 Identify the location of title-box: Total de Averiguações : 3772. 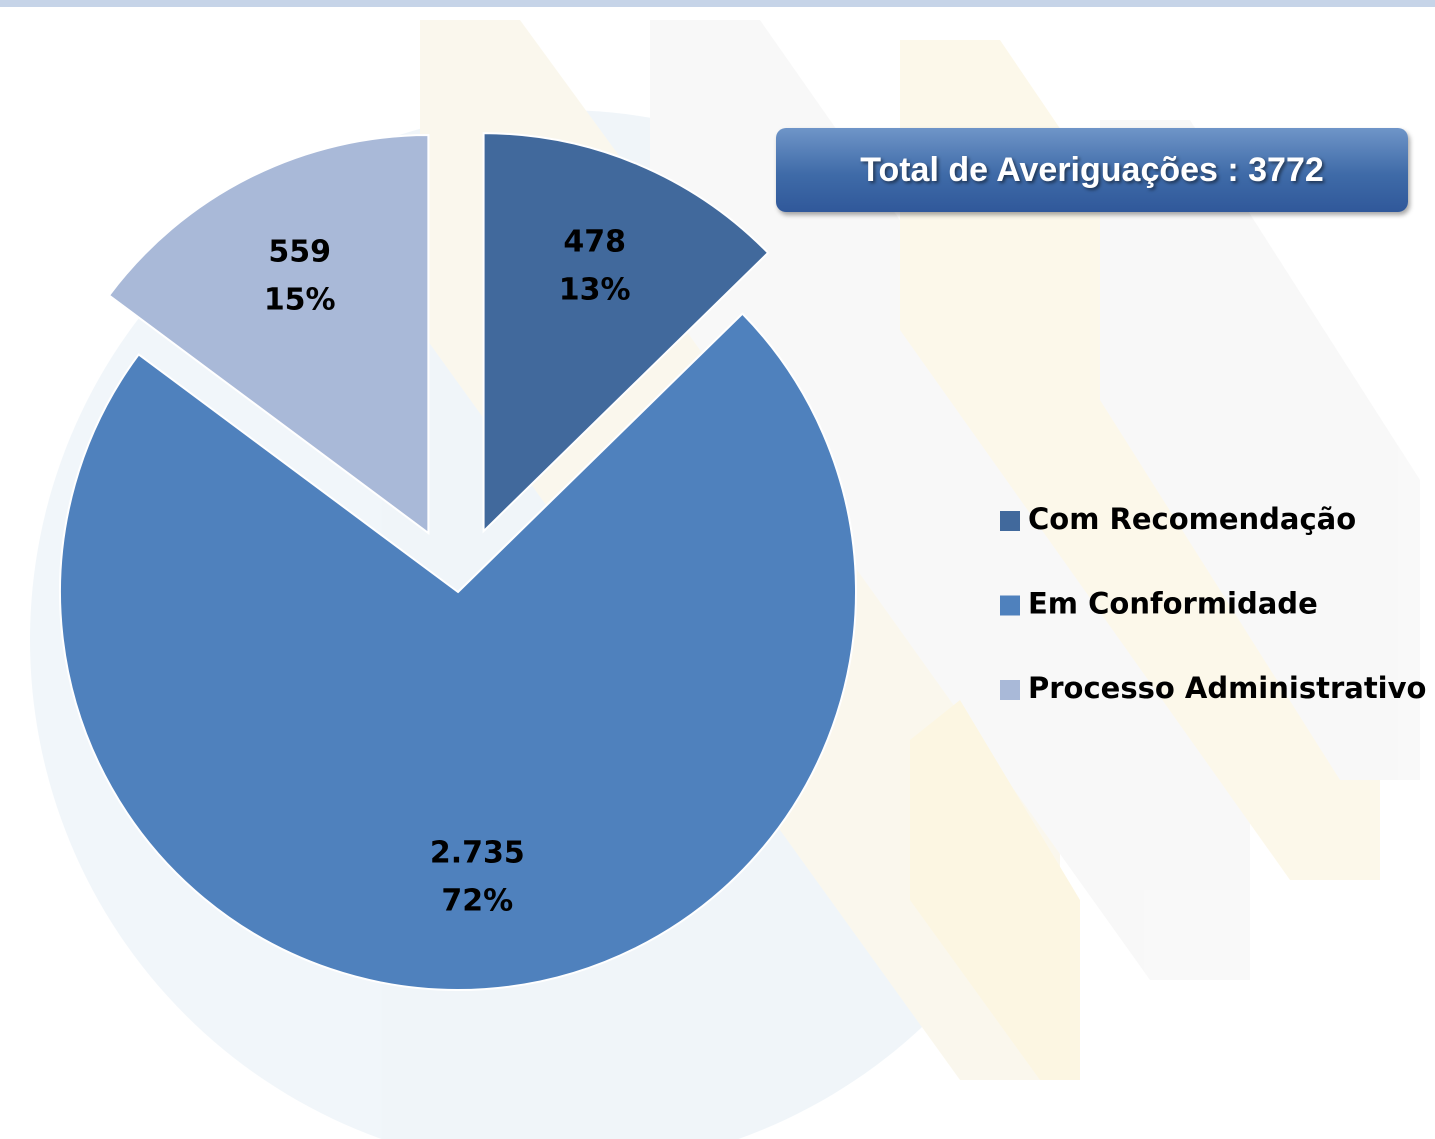
(1092, 170).